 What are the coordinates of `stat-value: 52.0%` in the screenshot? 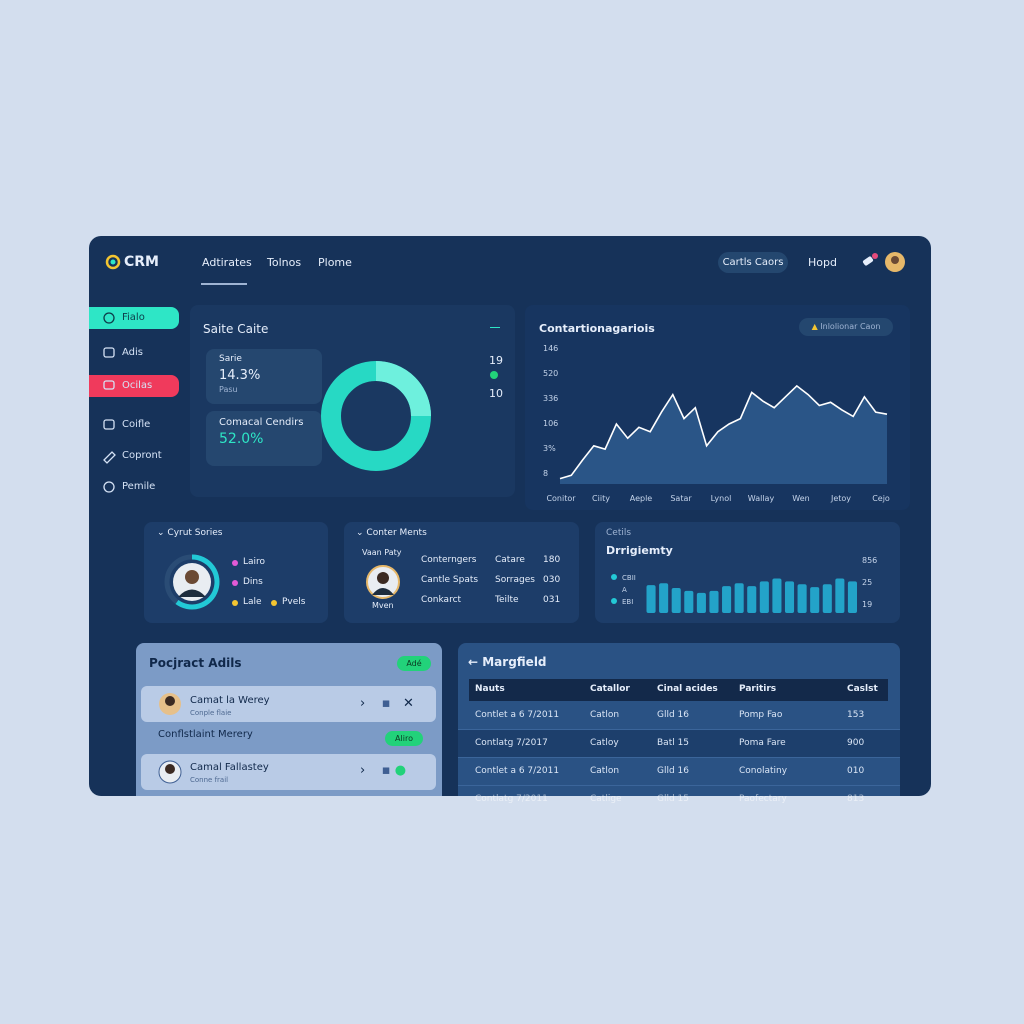 It's located at (241, 439).